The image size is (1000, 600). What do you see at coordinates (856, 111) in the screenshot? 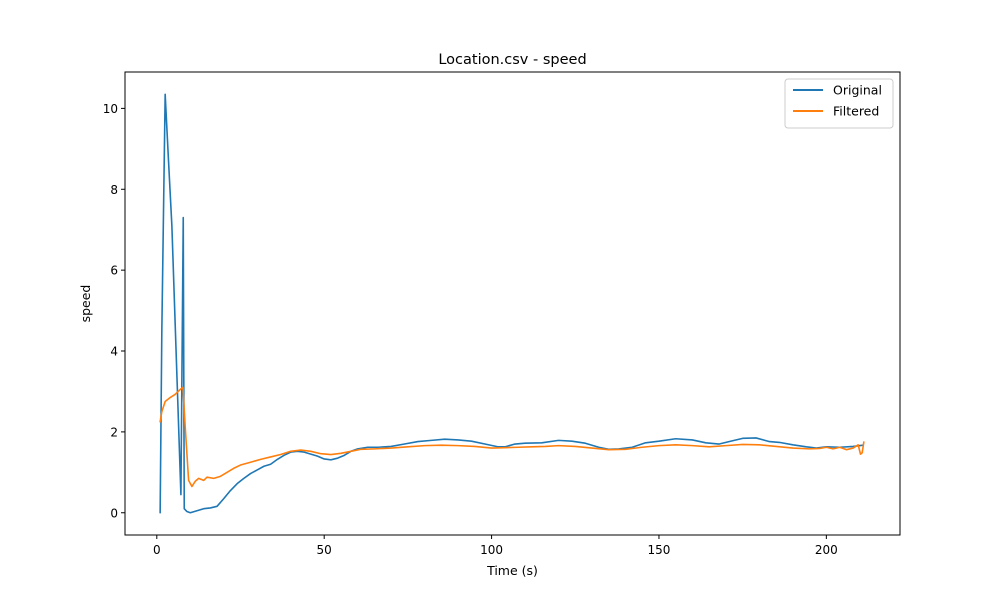
I see `legend-label-filtered: Filtered` at bounding box center [856, 111].